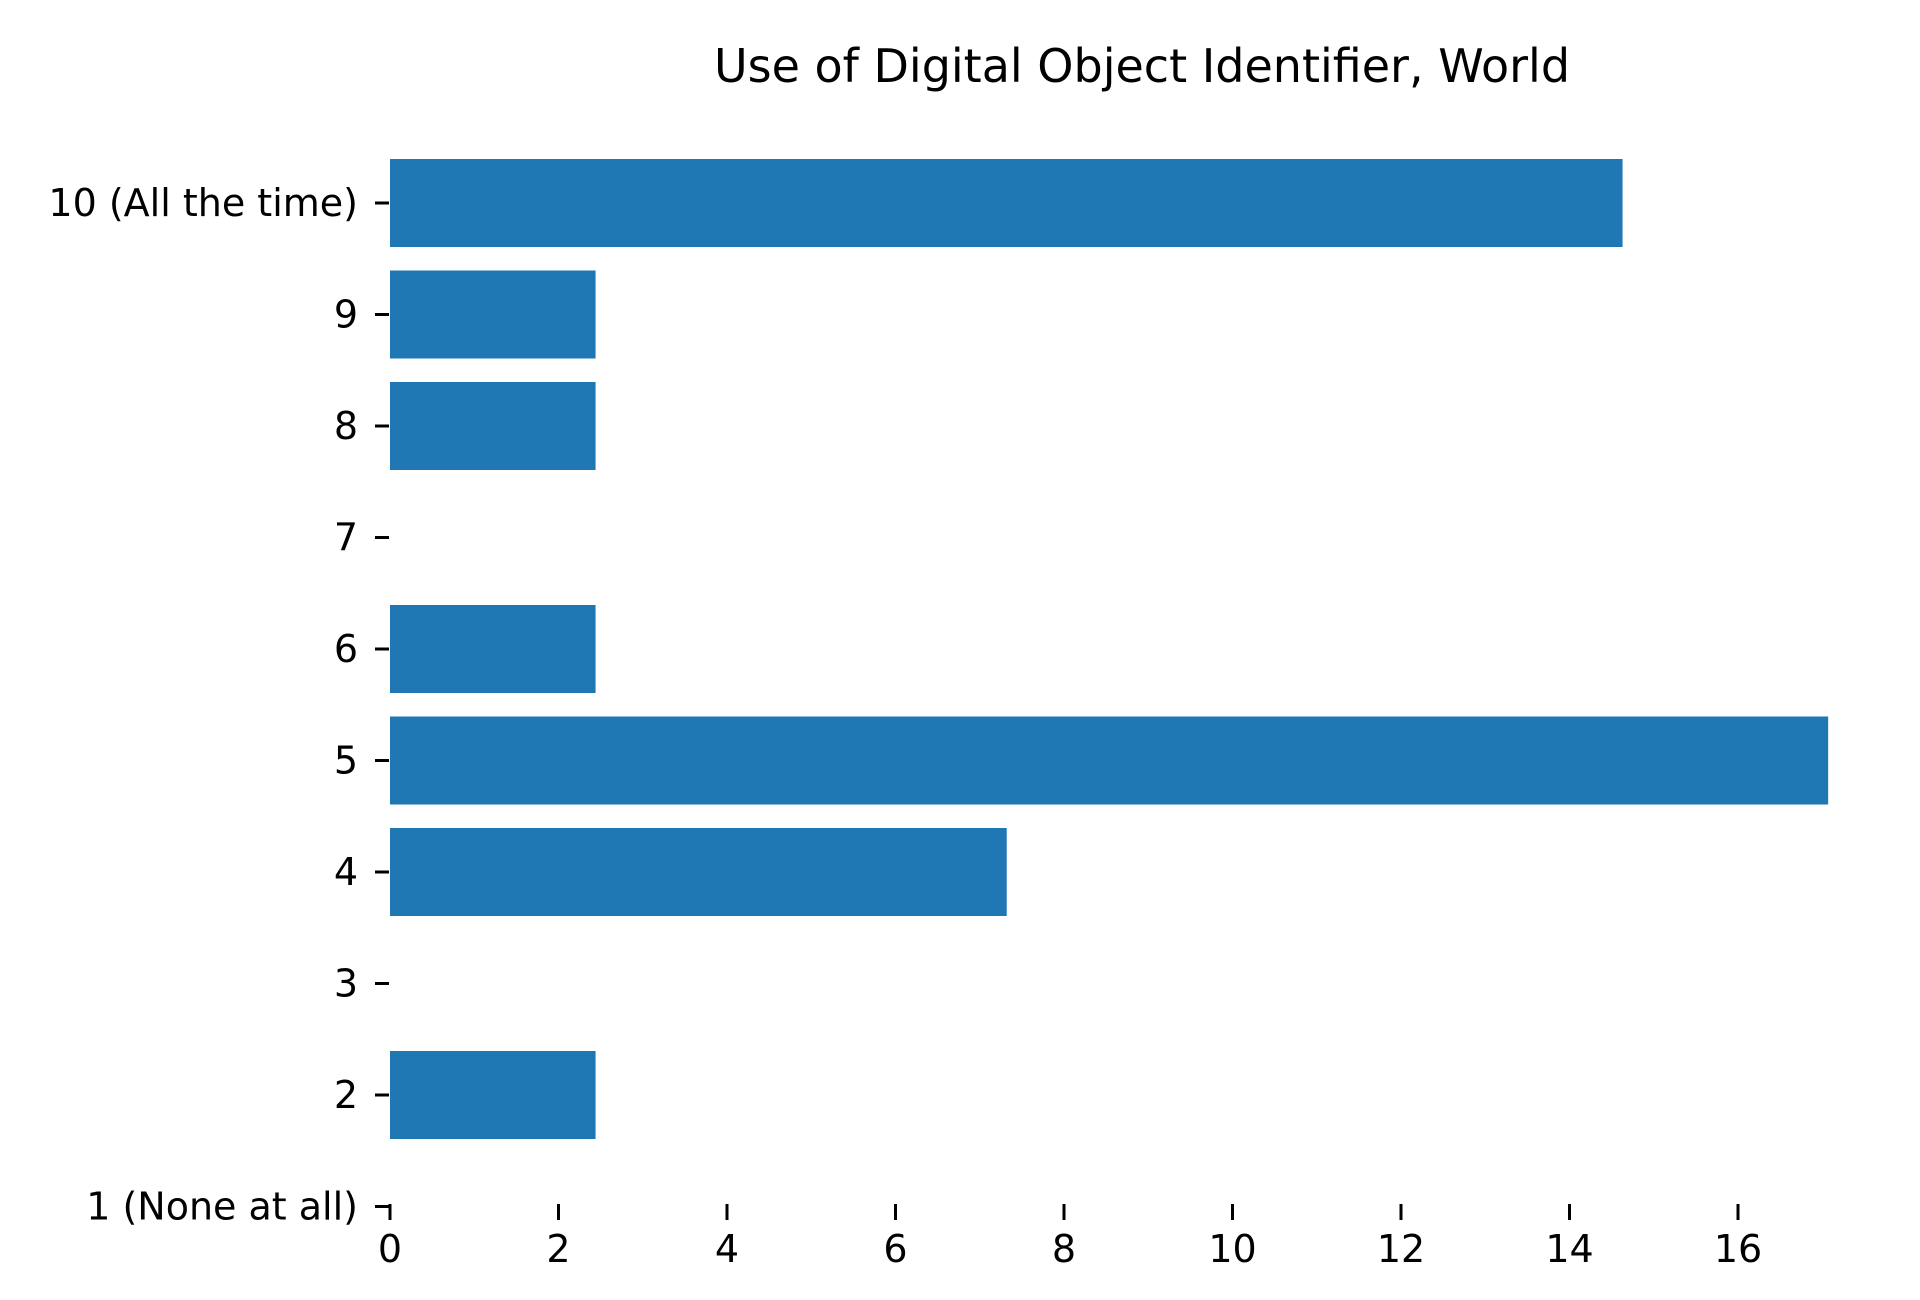  What do you see at coordinates (222, 1207) in the screenshot?
I see `y-tick-label-1-none-at-all: 1 (None at all)` at bounding box center [222, 1207].